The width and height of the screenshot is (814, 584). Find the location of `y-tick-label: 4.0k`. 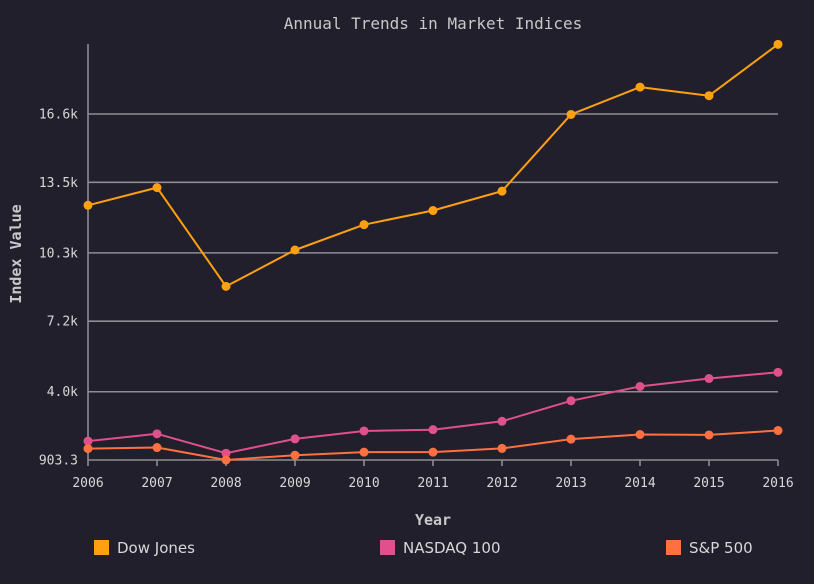

y-tick-label: 4.0k is located at coordinates (62, 392).